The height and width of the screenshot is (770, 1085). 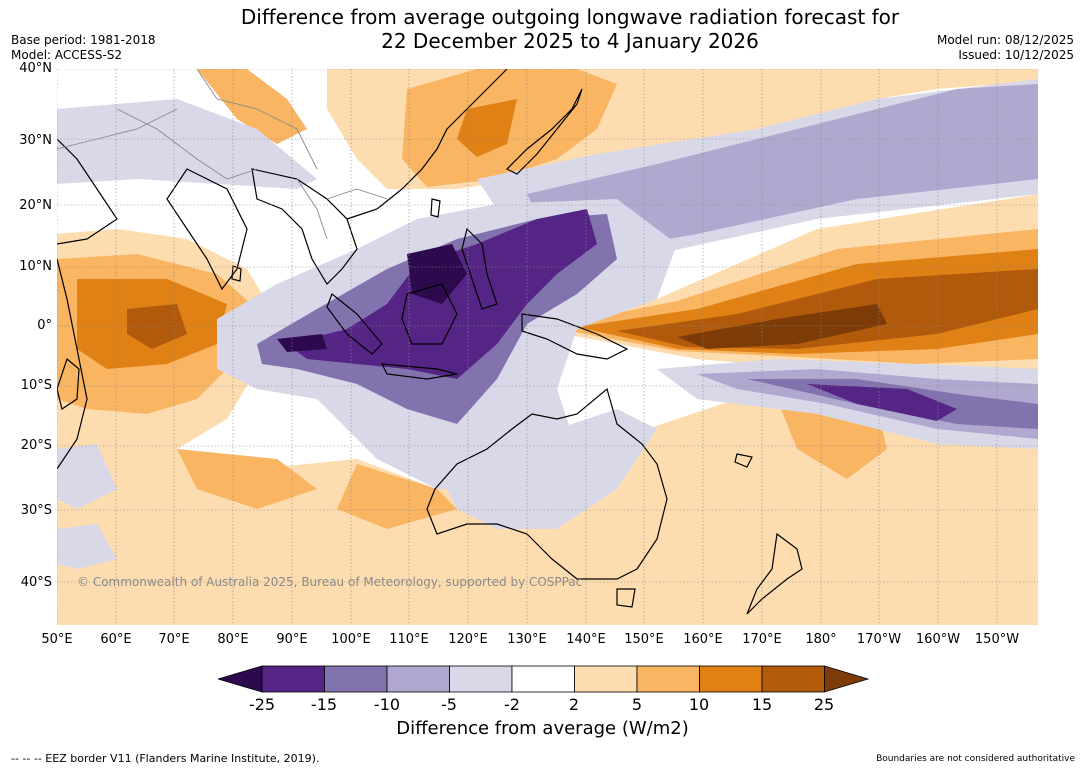 I want to click on colorbar-tick-2: 2, so click(x=574, y=704).